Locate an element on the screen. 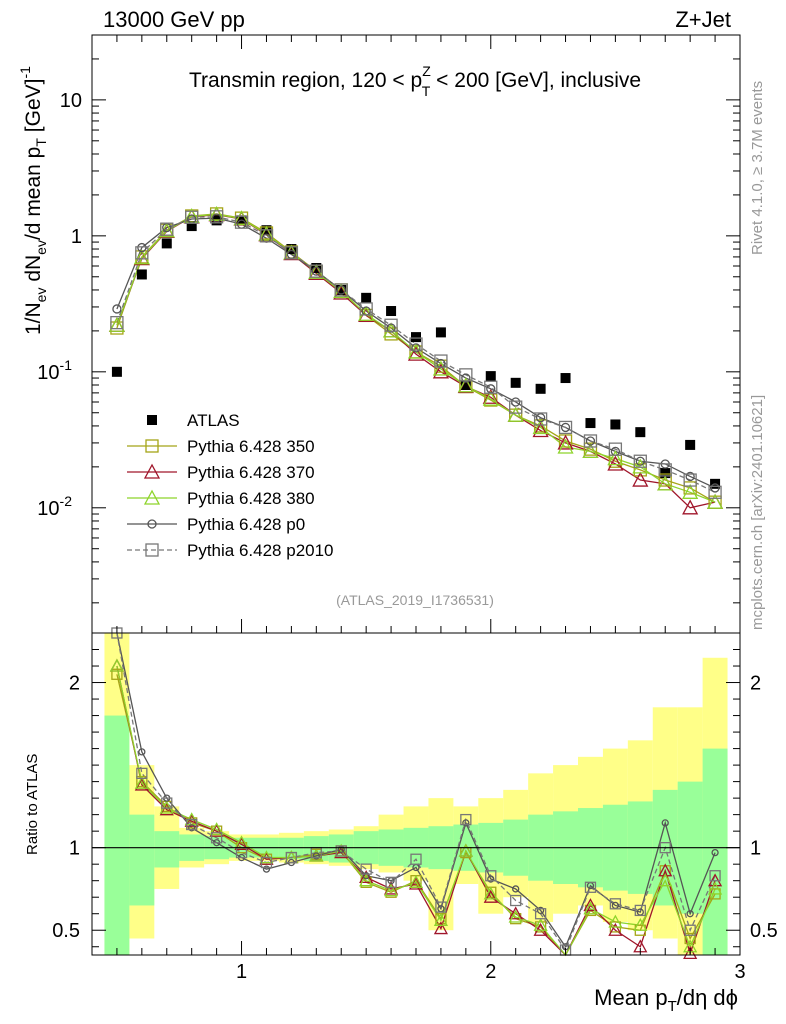  y-tick-label-main: 10 is located at coordinates (71, 101).